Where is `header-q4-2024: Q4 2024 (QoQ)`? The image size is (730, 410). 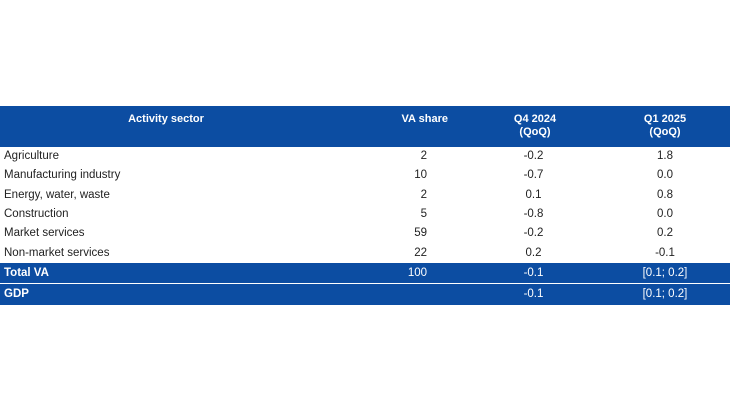
header-q4-2024: Q4 2024 (QoQ) is located at coordinates (533, 126).